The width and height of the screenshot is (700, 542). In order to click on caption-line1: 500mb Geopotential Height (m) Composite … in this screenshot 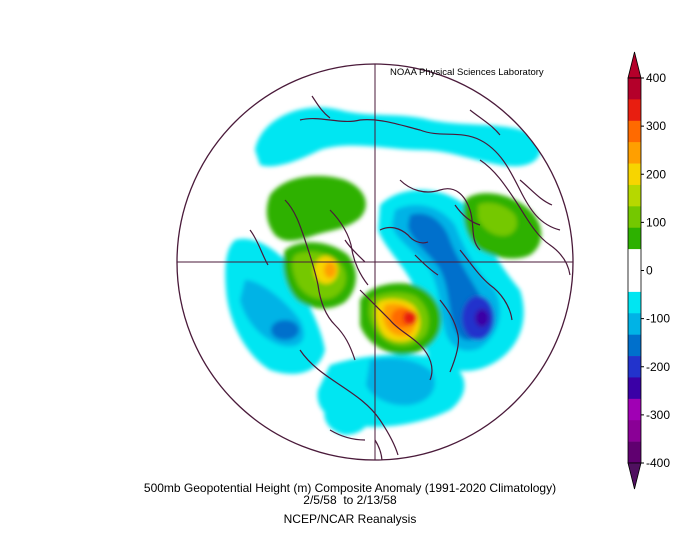, I will do `click(350, 488)`.